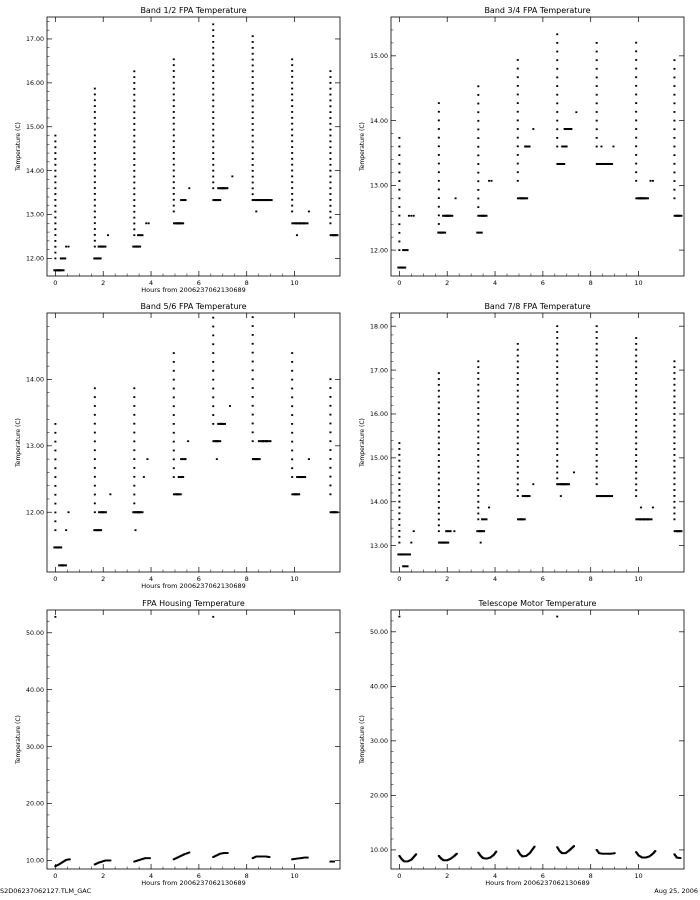  I want to click on x-tick-label: 4, so click(495, 579).